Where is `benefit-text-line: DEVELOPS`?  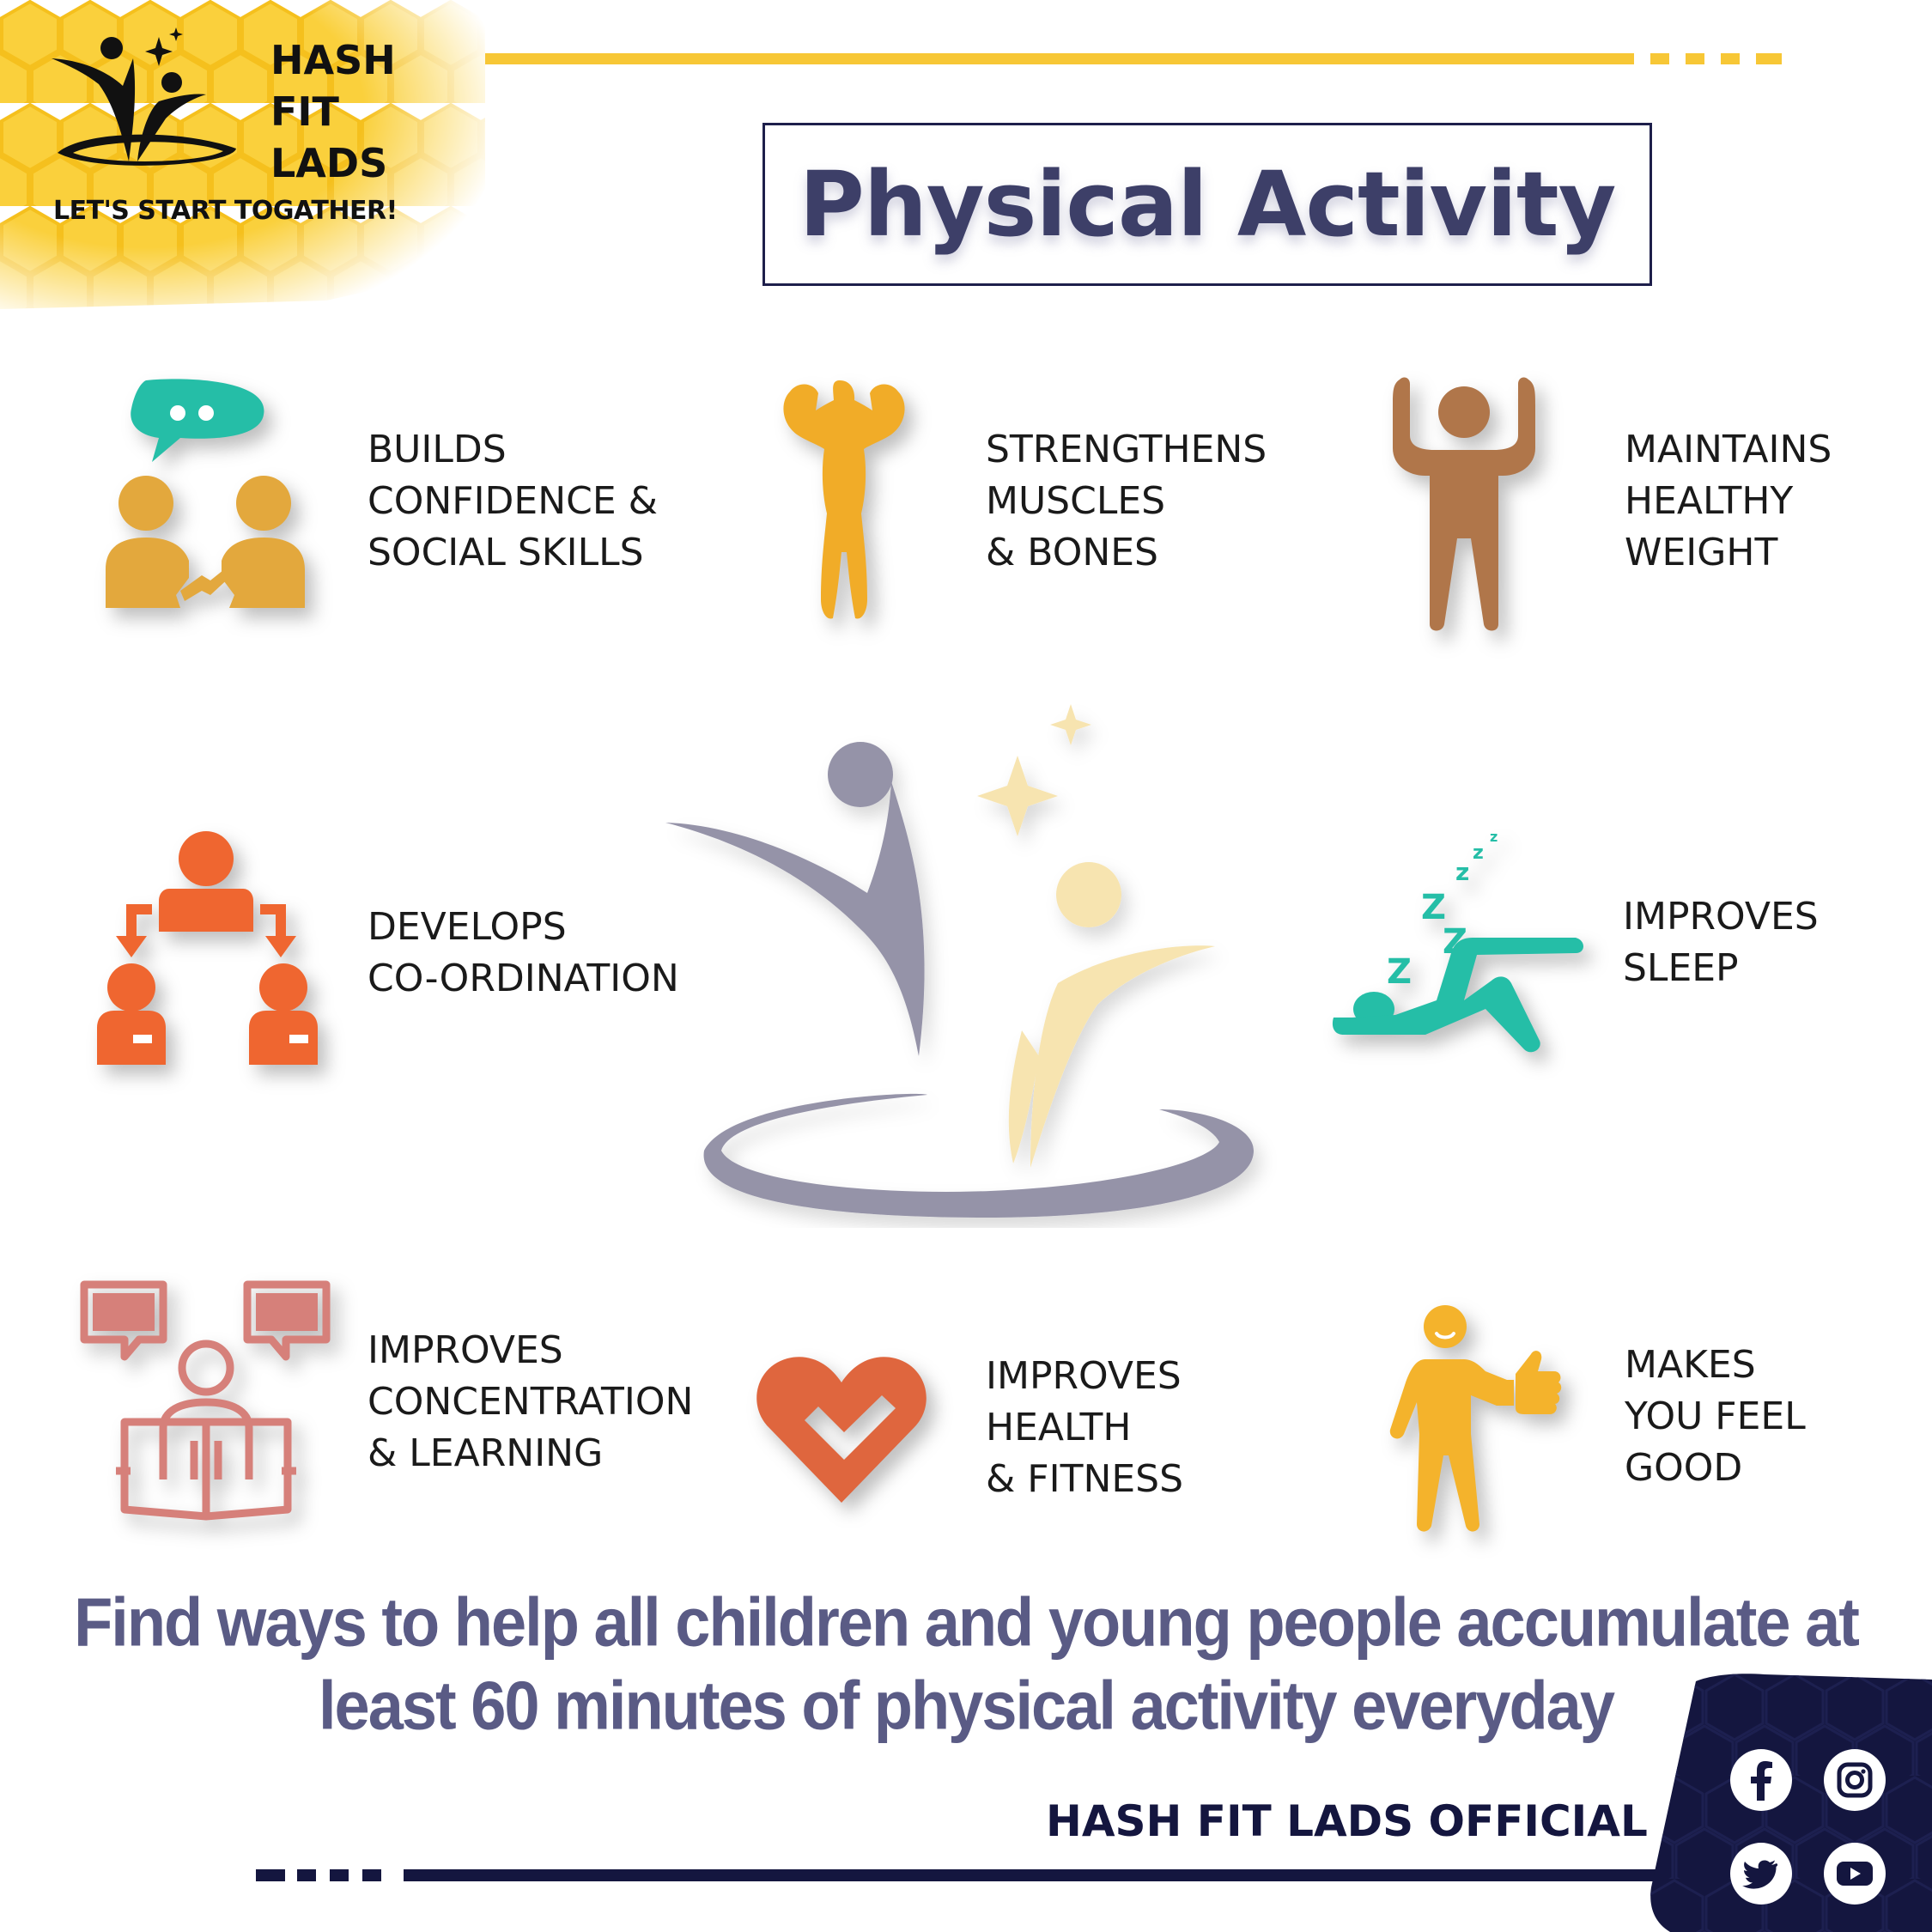
benefit-text-line: DEVELOPS is located at coordinates (468, 927).